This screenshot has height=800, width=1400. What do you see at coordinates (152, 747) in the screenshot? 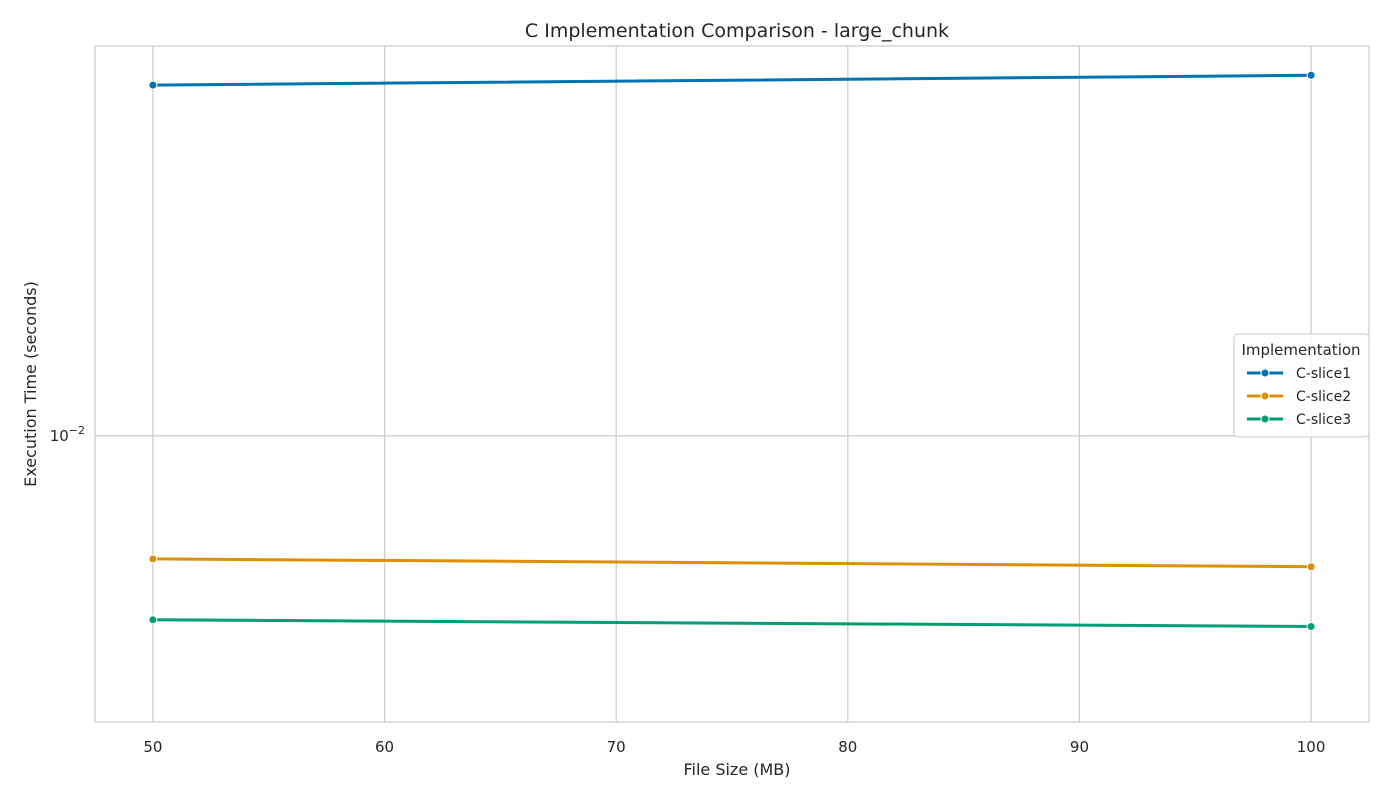
I see `x-tick-label: 50` at bounding box center [152, 747].